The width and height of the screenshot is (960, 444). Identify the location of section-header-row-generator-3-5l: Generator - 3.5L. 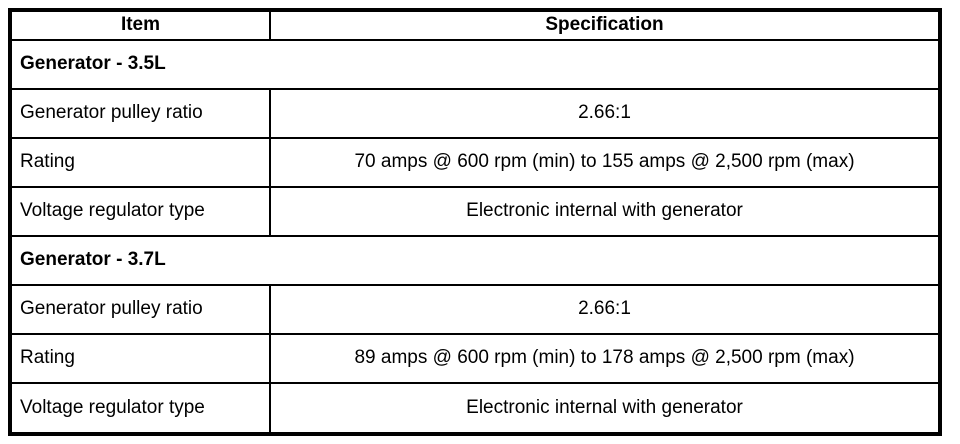
(475, 64).